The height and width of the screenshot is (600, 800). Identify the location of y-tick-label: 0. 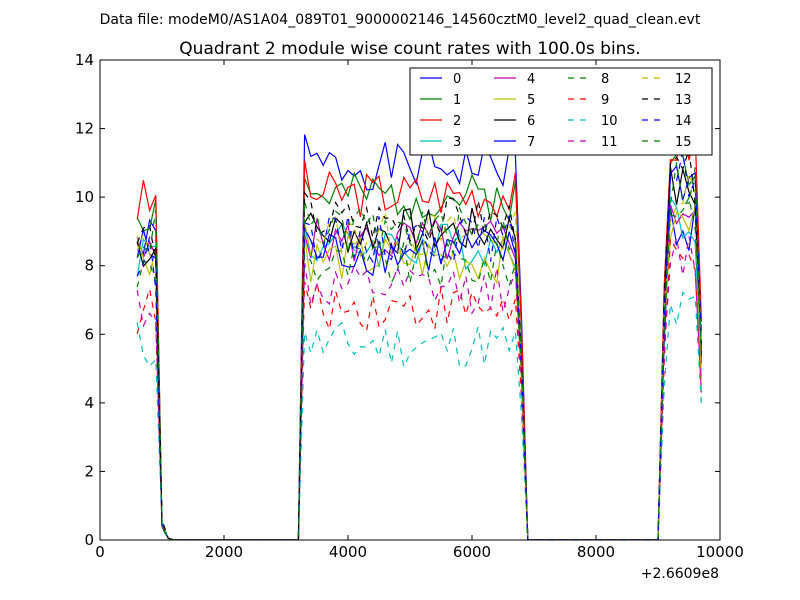
(89, 540).